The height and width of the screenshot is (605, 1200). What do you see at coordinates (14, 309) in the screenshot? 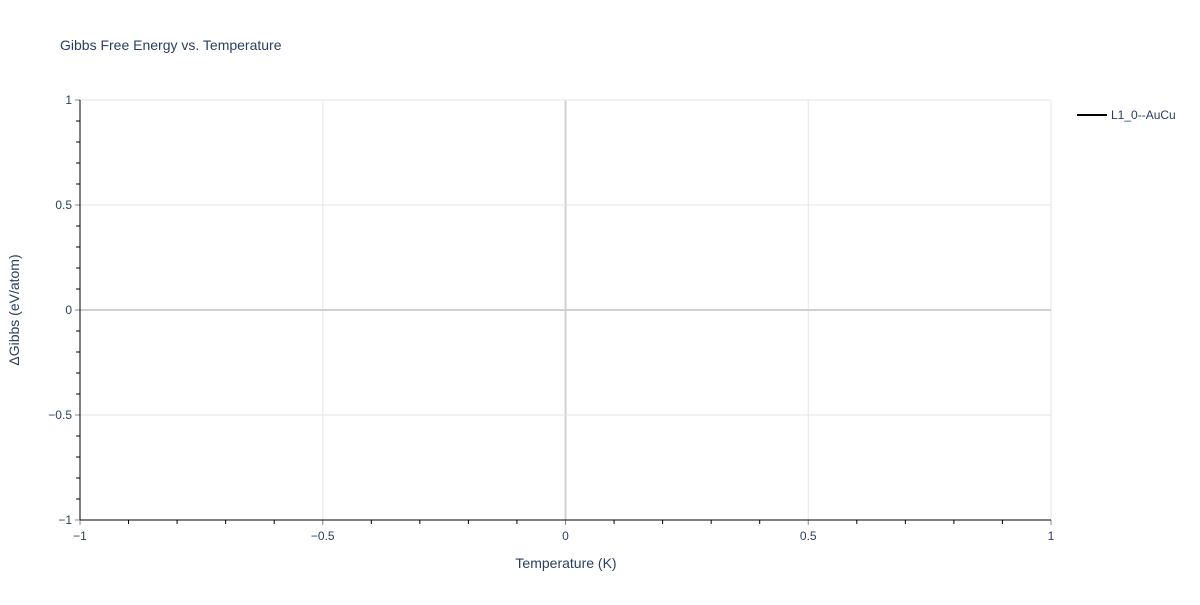
I see `y-axis-label: ΔGibbs (eV/atom)` at bounding box center [14, 309].